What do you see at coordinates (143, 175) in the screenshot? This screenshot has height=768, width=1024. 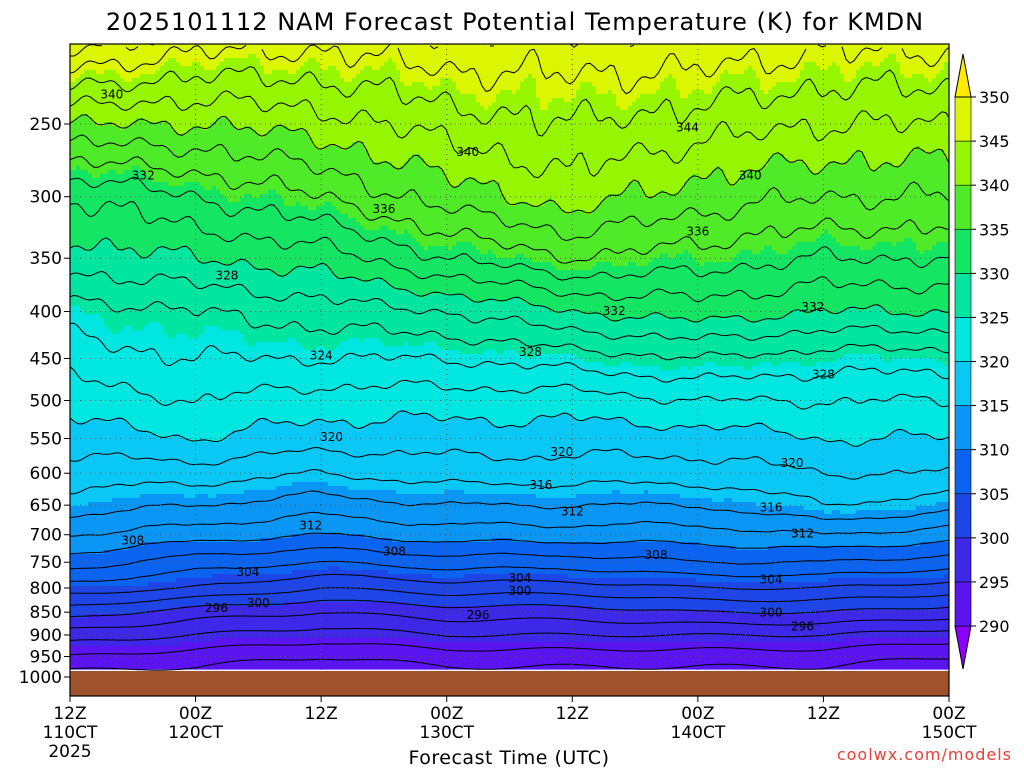 I see `contour-label: 332` at bounding box center [143, 175].